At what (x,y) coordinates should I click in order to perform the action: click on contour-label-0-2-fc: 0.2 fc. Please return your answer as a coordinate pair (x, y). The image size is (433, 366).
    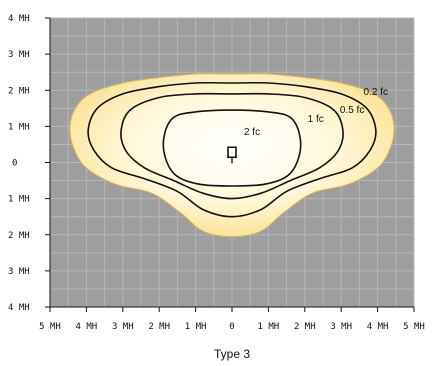
    Looking at the image, I should click on (376, 92).